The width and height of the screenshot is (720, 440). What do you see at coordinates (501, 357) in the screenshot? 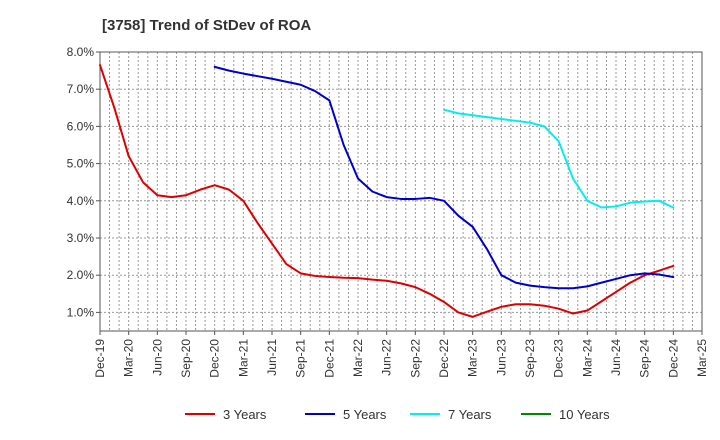
I see `x-tick-label: Jun-23` at bounding box center [501, 357].